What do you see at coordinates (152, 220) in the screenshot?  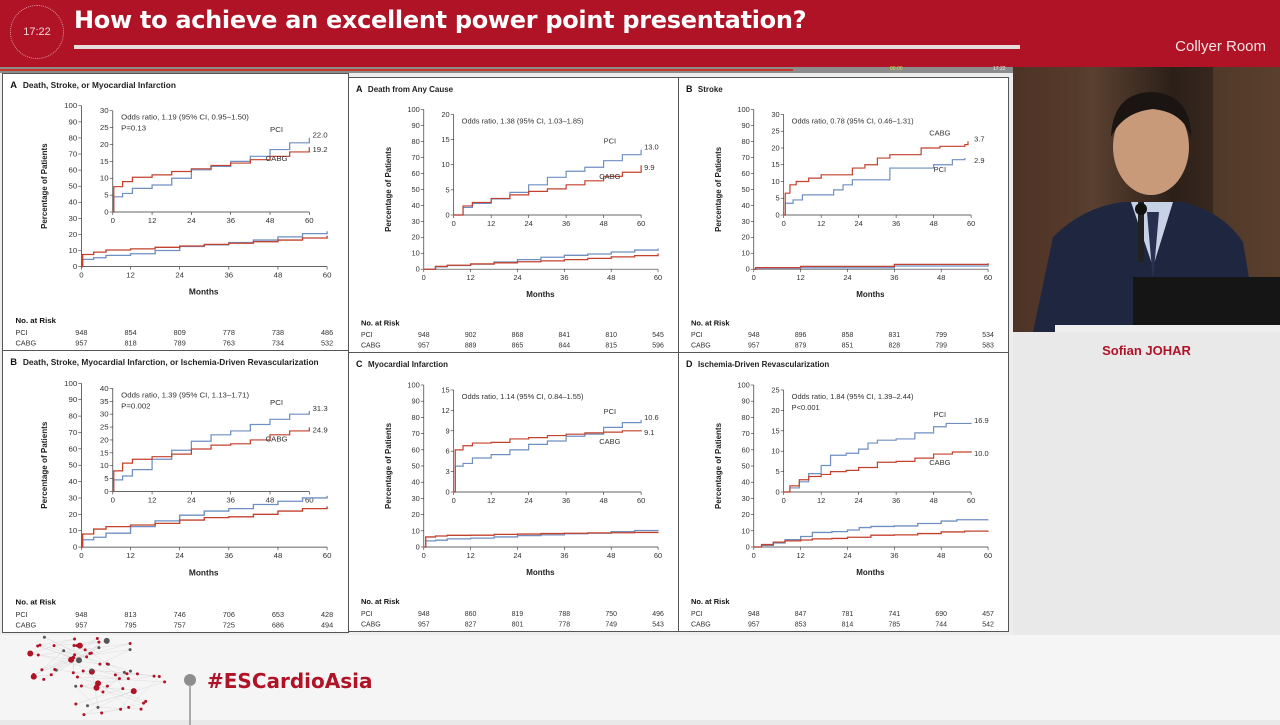 I see `inset-x-tick-label: 12` at bounding box center [152, 220].